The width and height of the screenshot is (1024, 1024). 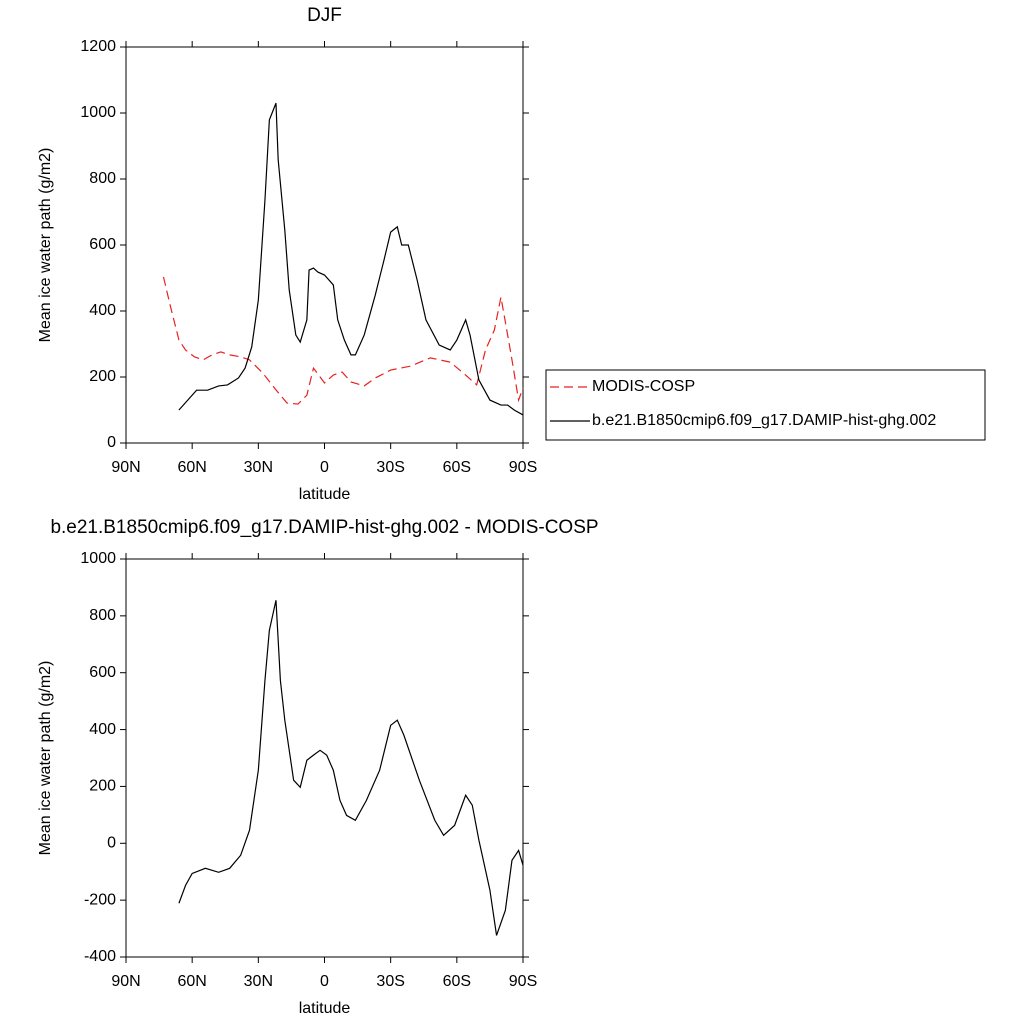 What do you see at coordinates (100, 899) in the screenshot?
I see `y-tick-label: -200` at bounding box center [100, 899].